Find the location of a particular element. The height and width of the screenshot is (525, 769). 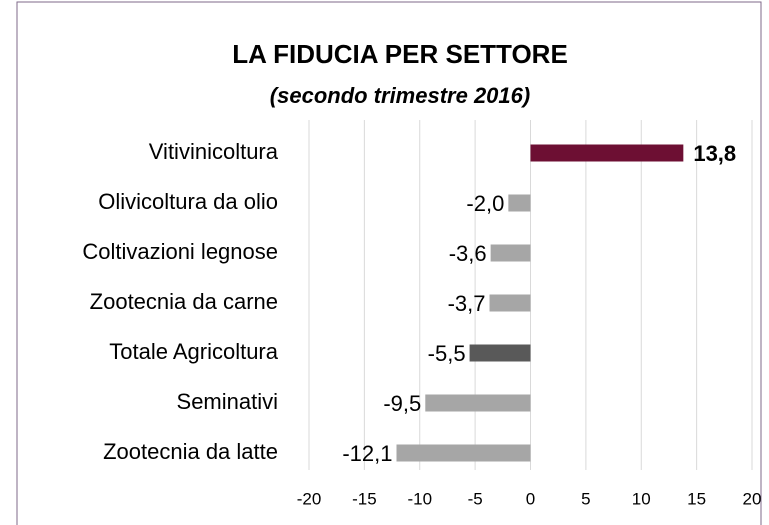

y-tick-label: Zootecnia da carne is located at coordinates (184, 301).